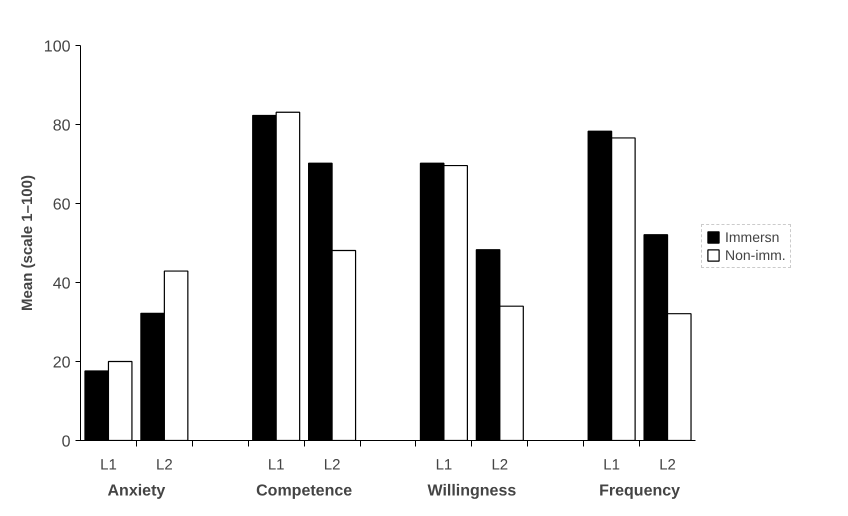 The height and width of the screenshot is (516, 848). Describe the element at coordinates (57, 47) in the screenshot. I see `y-tick-label: 100` at that location.